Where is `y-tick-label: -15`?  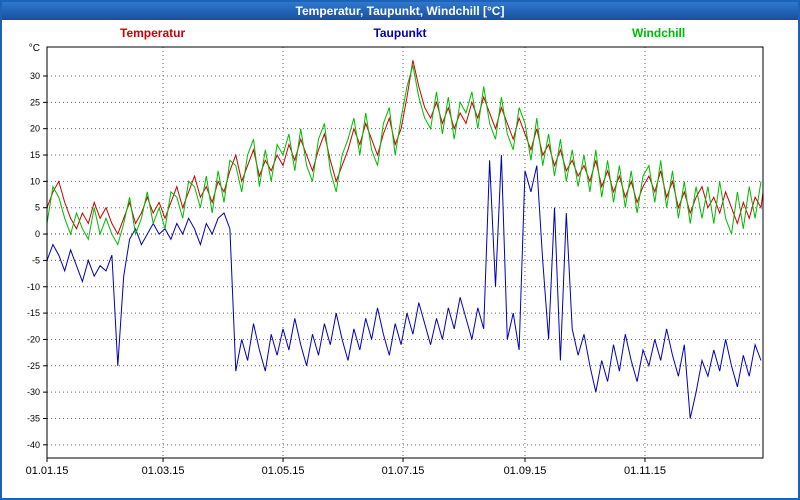
y-tick-label: -15 is located at coordinates (33, 313).